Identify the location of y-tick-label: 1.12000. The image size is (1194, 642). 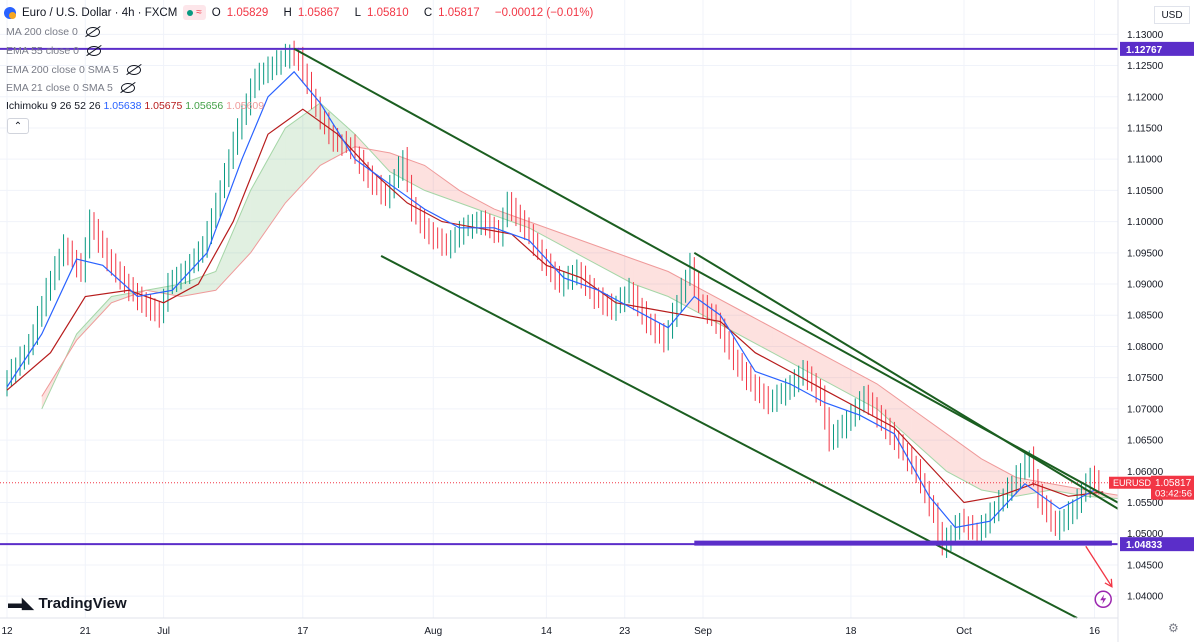
(1145, 97).